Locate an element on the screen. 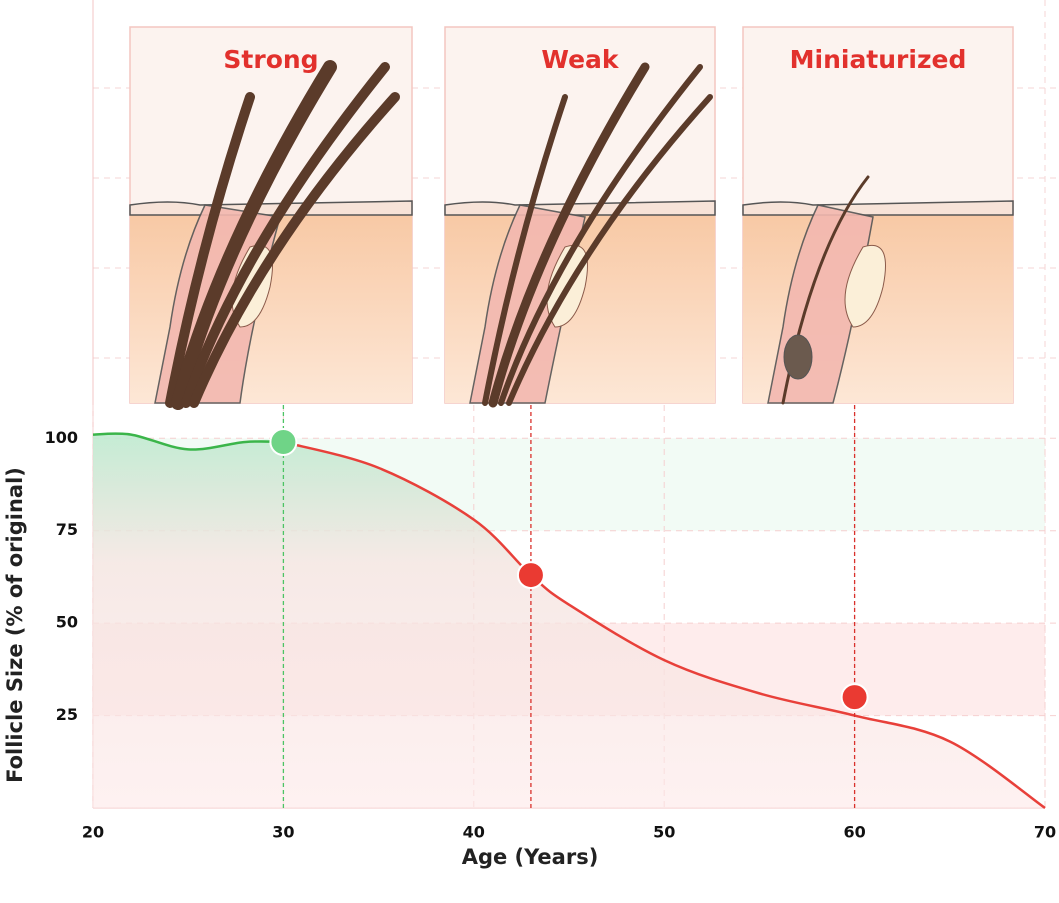 This screenshot has width=1059, height=903. panel-label: Weak is located at coordinates (580, 59).